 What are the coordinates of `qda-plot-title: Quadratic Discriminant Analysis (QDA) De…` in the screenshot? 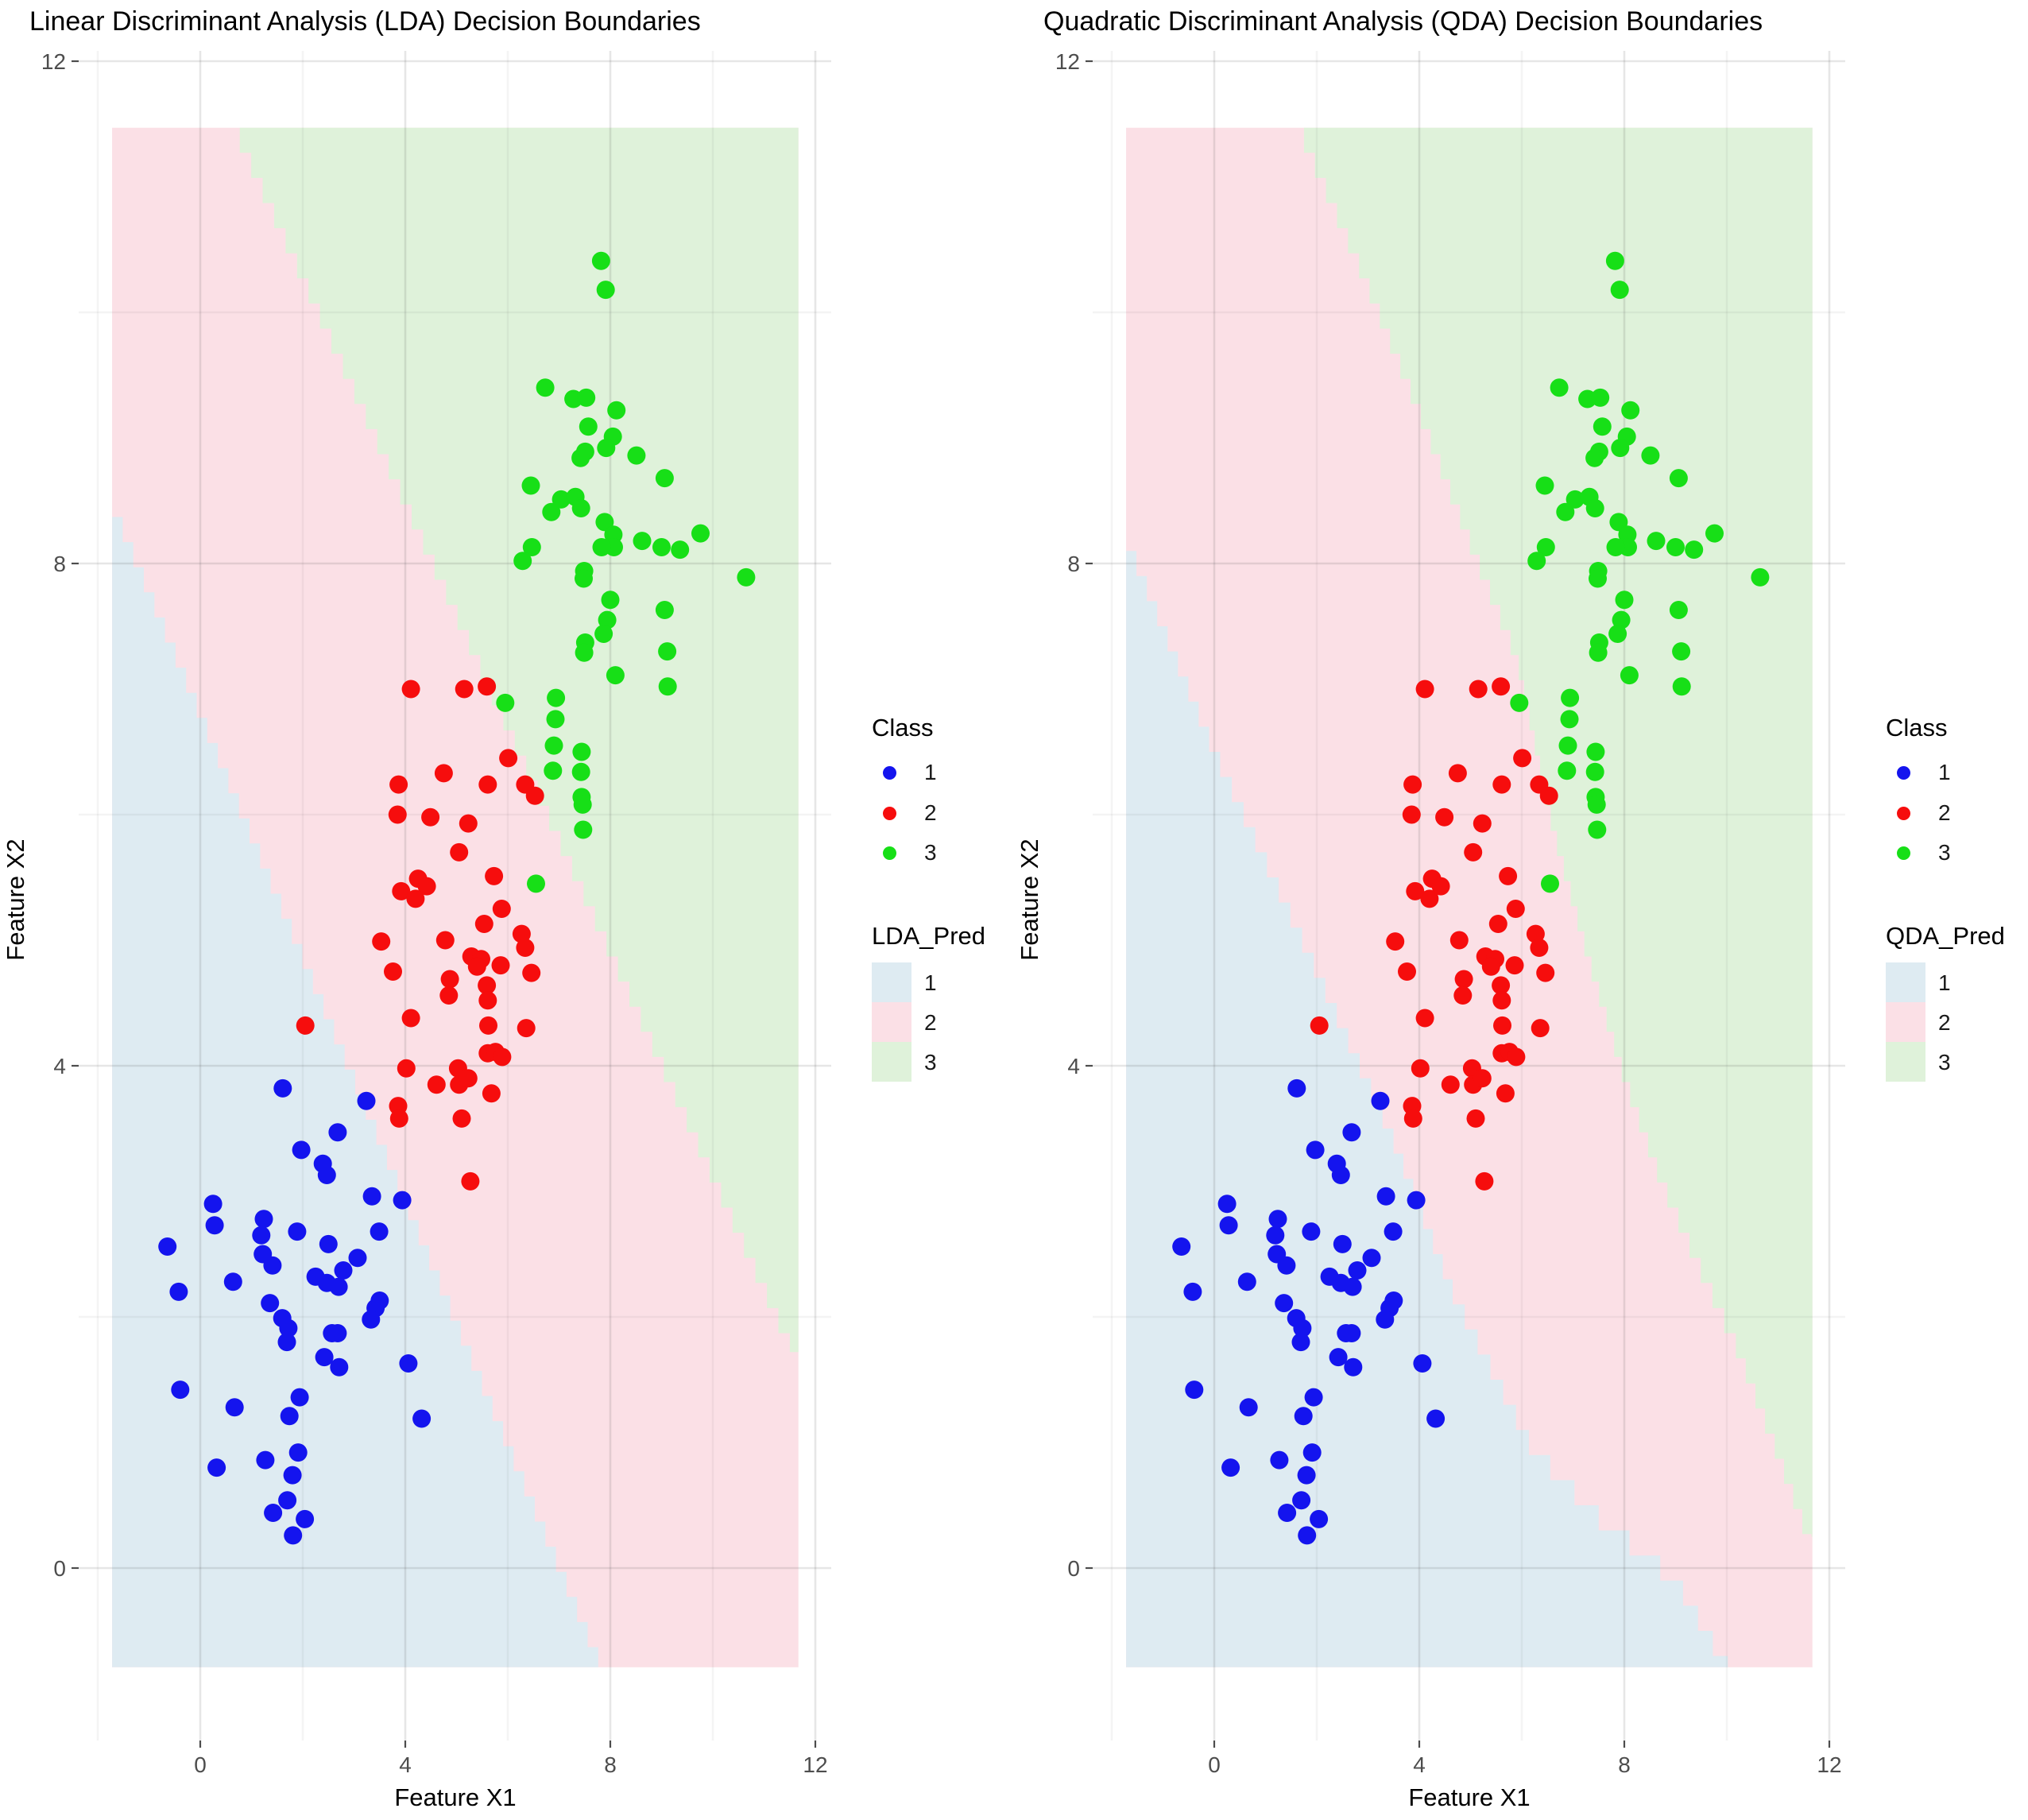 It's located at (1403, 21).